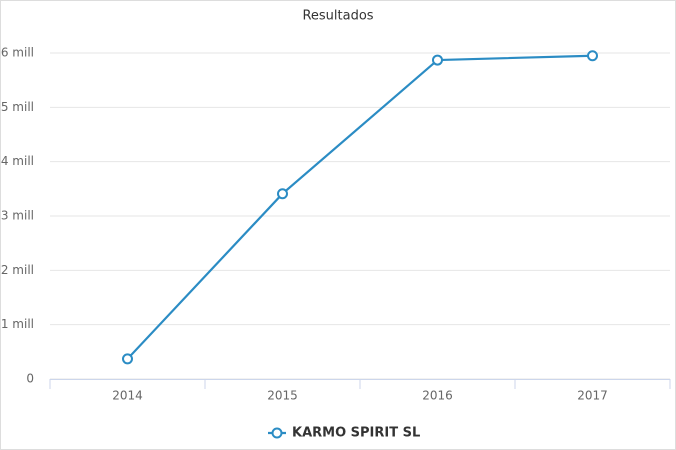  Describe the element at coordinates (17, 270) in the screenshot. I see `y-tick-label: 2 mill` at that location.